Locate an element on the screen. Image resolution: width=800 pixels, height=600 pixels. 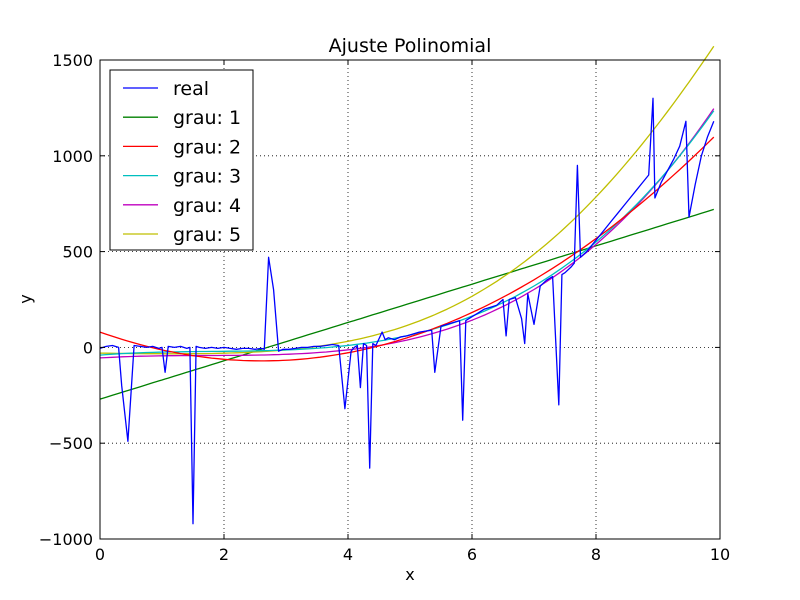
y-axis-label: y is located at coordinates (25, 298).